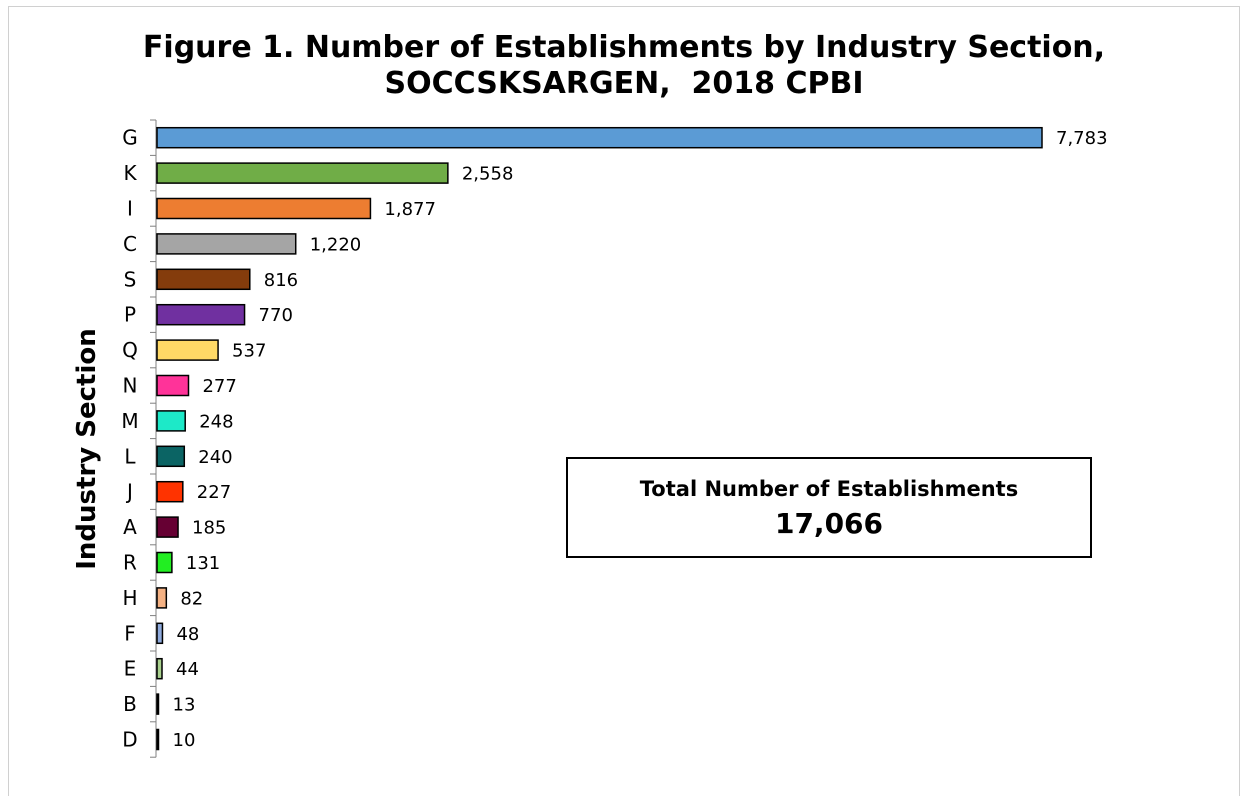 The width and height of the screenshot is (1248, 796). Describe the element at coordinates (171, 421) in the screenshot. I see `bar-M` at that location.